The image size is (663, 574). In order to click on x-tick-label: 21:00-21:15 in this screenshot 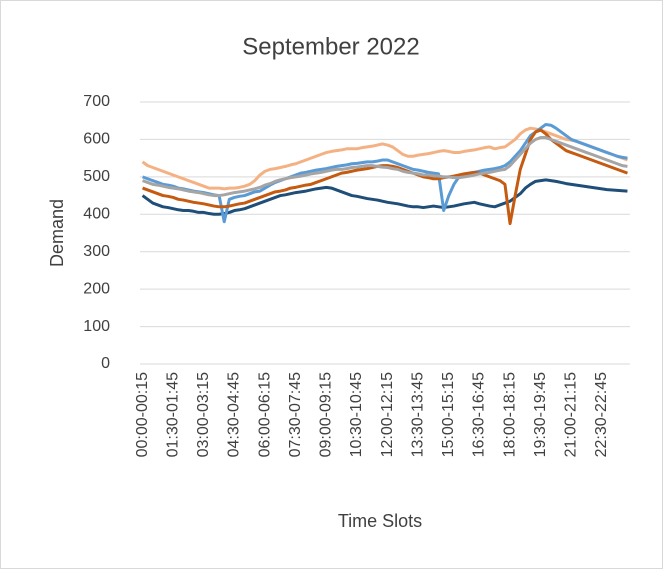, I will do `click(571, 415)`.